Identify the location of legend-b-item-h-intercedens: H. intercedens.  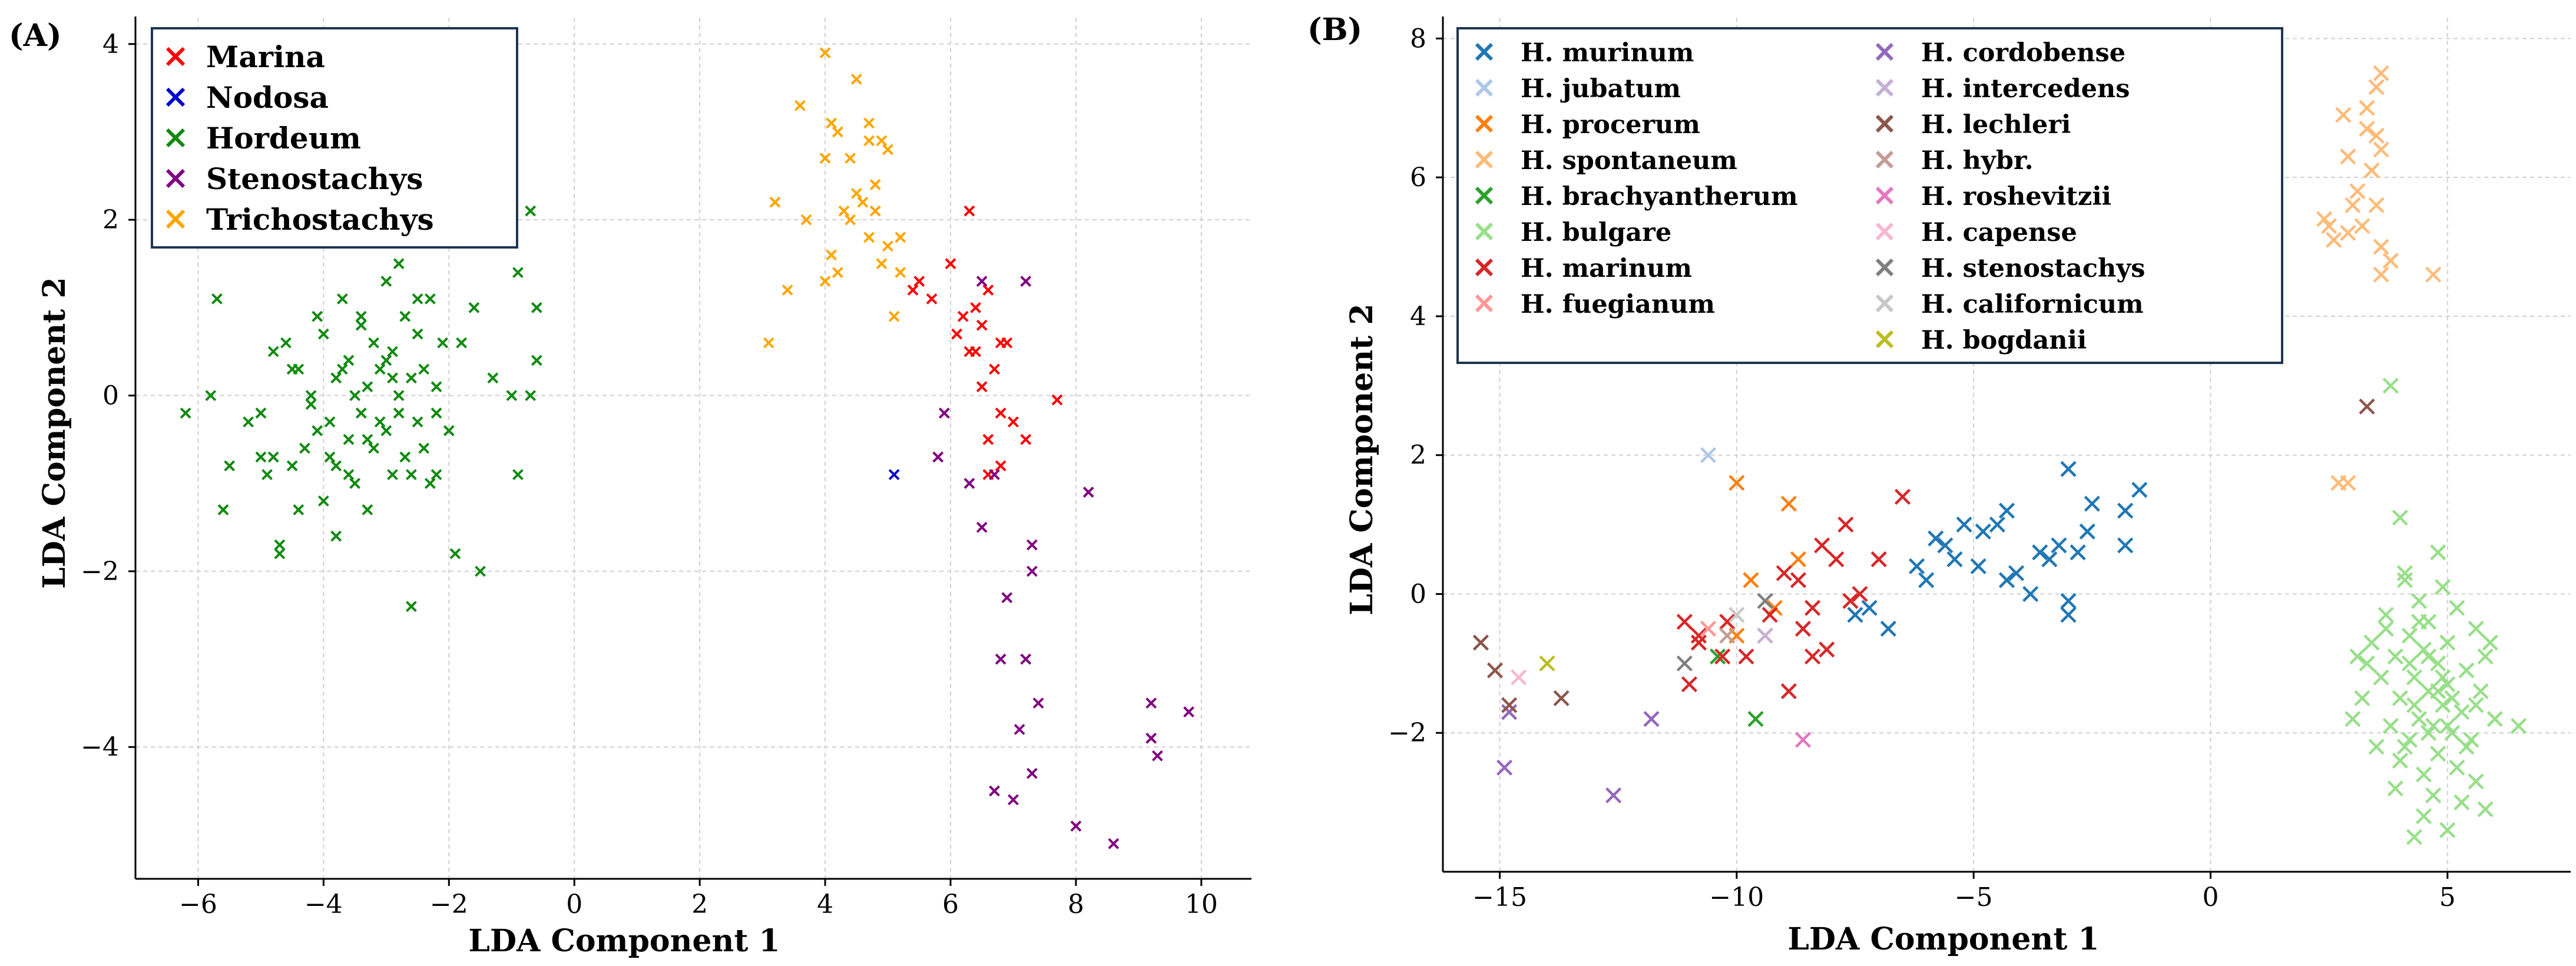
(2002, 89).